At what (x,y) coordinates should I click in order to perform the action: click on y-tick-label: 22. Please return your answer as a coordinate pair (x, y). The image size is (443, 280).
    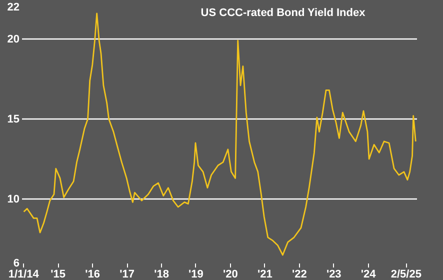
    Looking at the image, I should click on (13, 8).